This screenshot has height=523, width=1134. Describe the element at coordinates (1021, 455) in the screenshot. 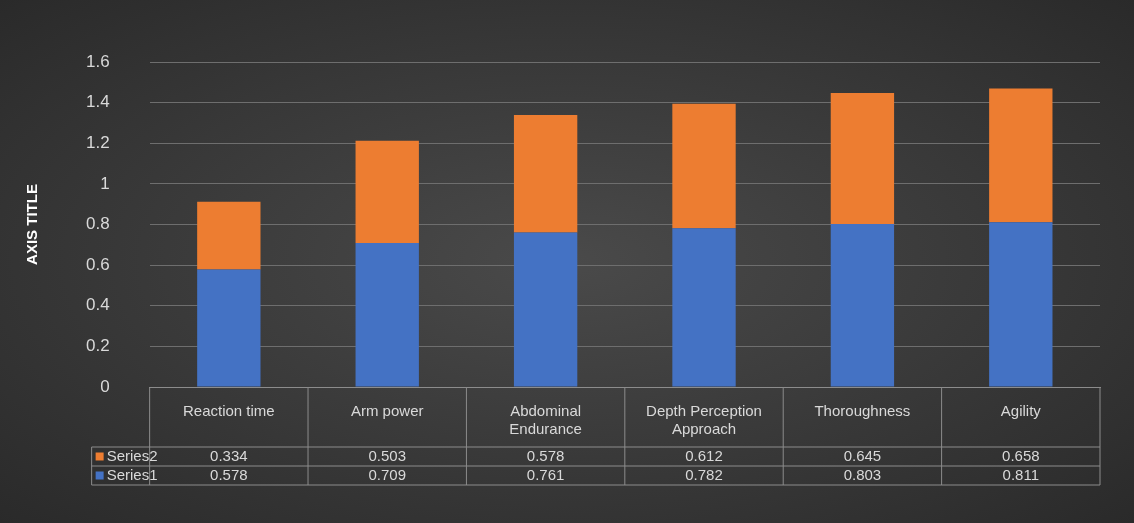

I see `data-label: 0.658` at that location.